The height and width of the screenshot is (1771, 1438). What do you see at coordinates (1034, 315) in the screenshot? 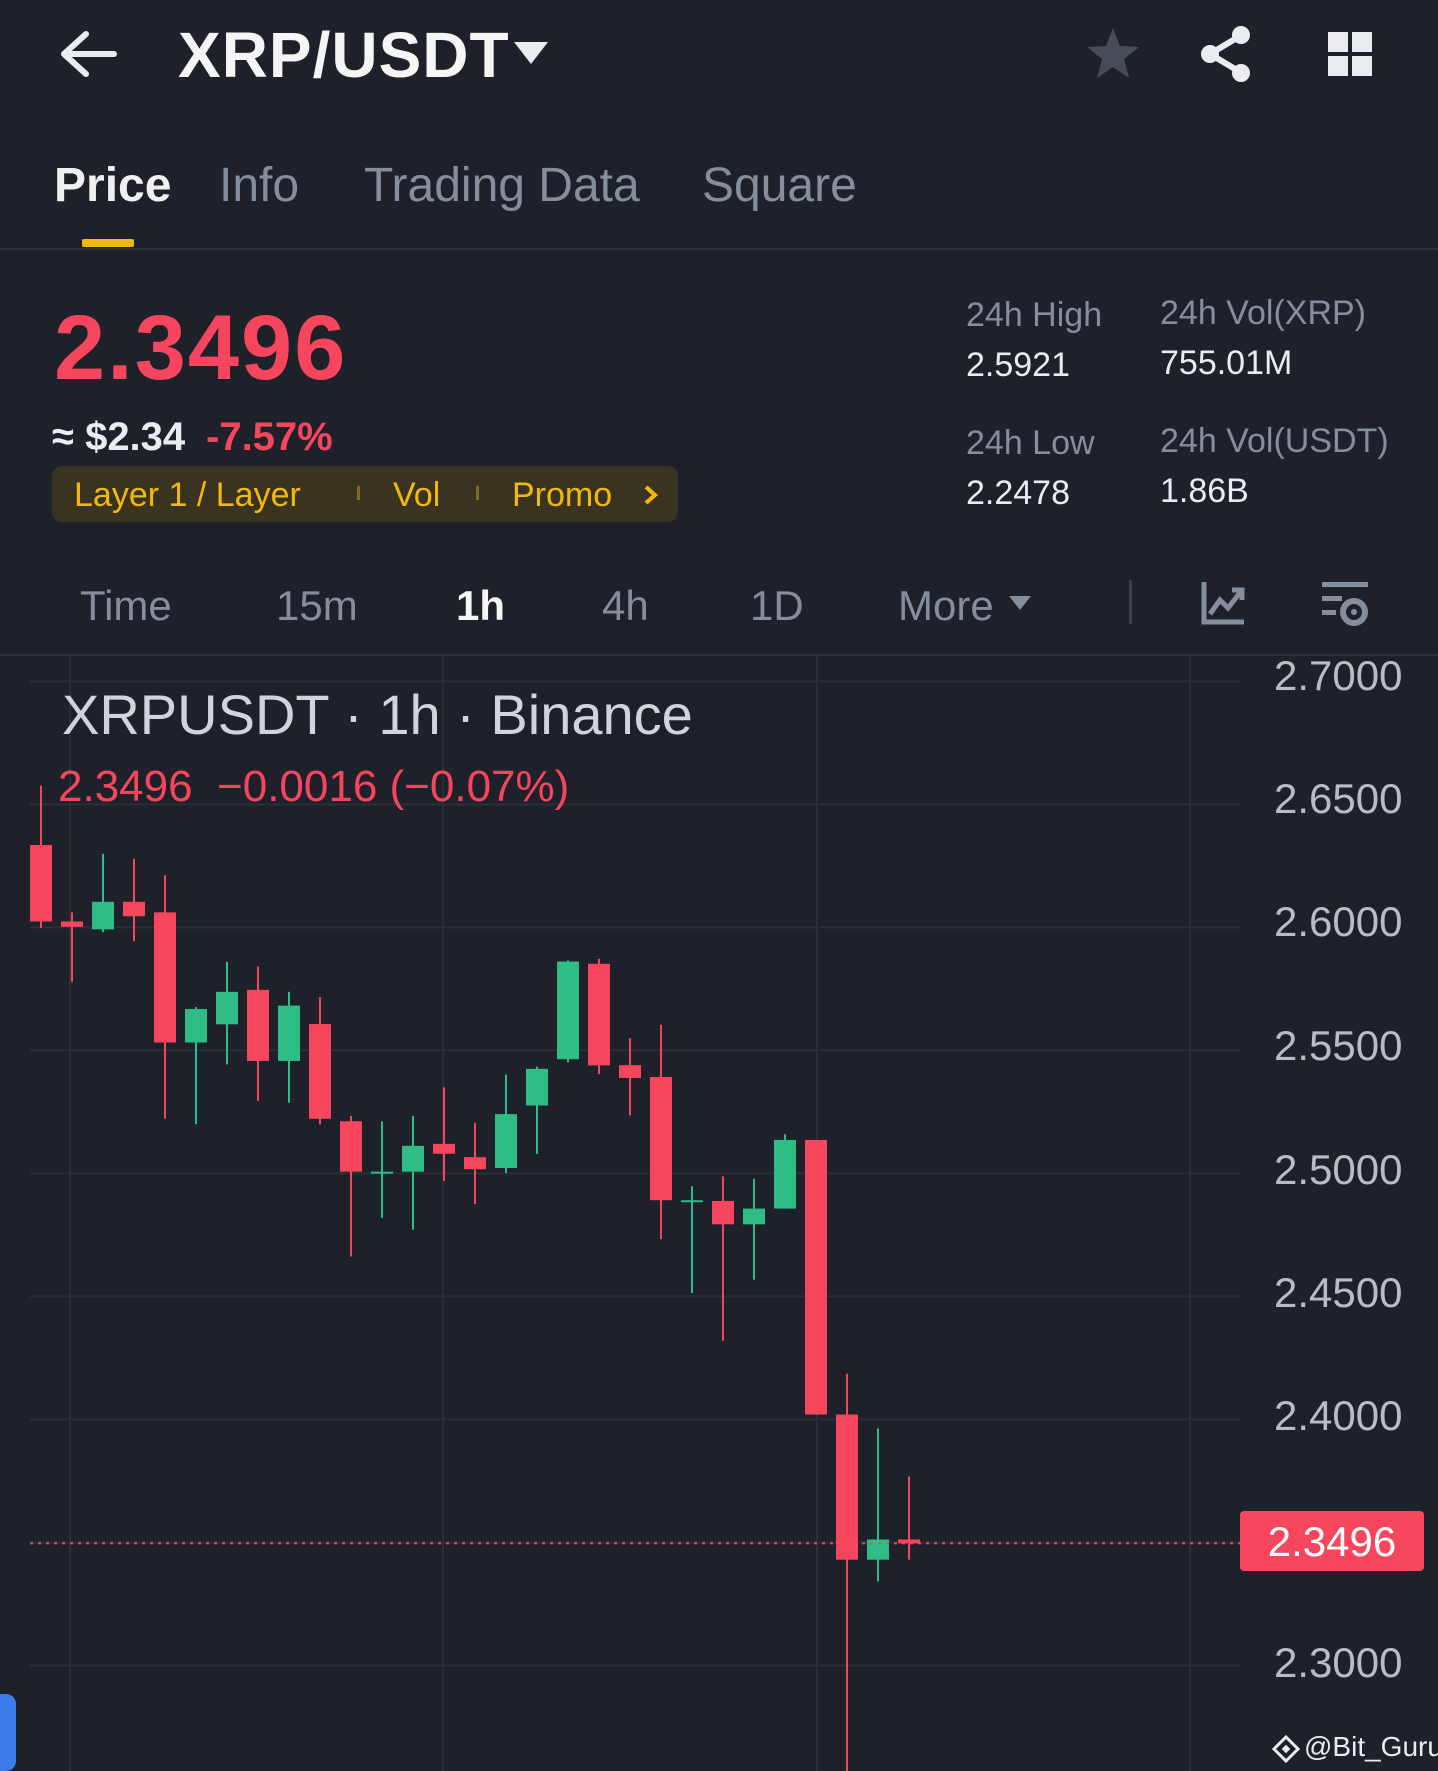
I see `stat-high-label: 24h High` at bounding box center [1034, 315].